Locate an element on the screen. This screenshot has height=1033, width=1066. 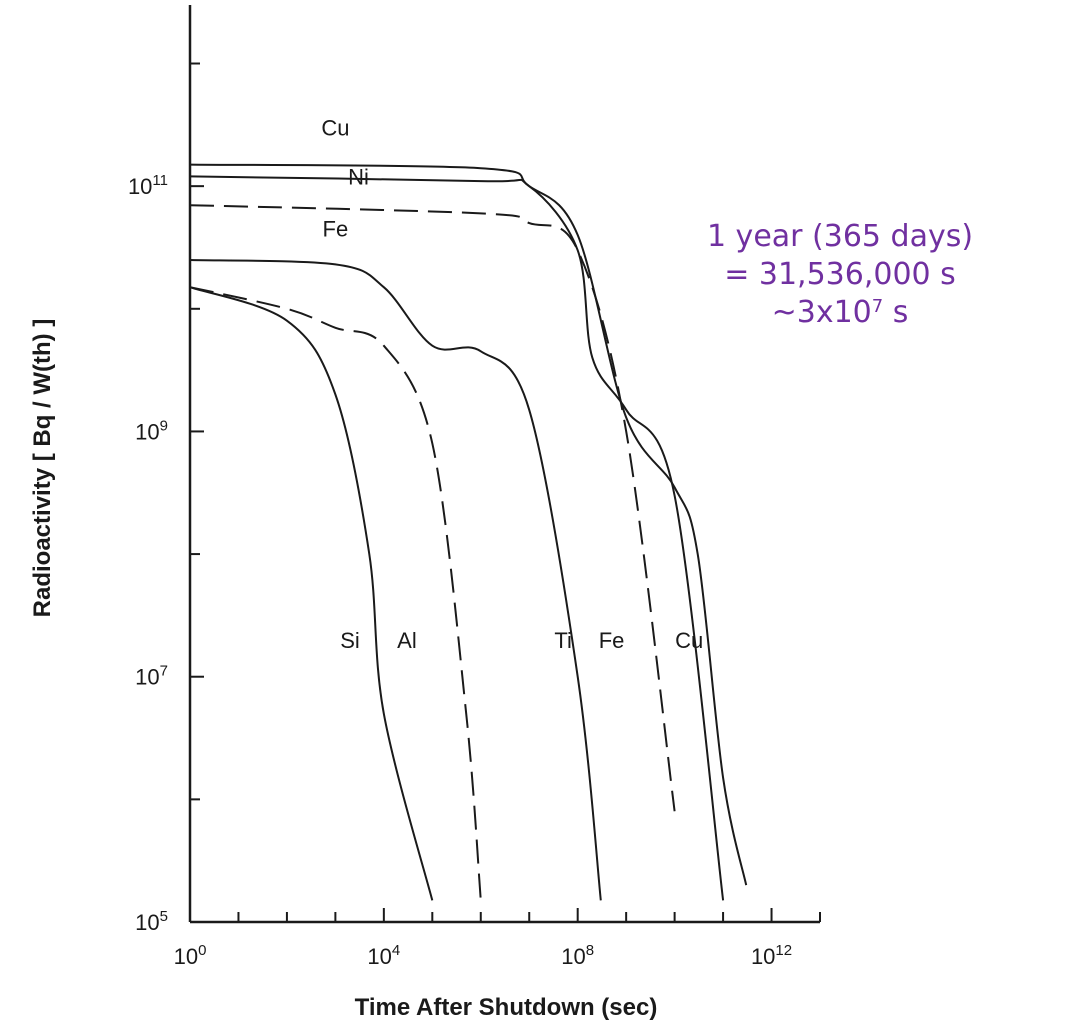
annotation-line-3-exp: 7 is located at coordinates (877, 306).